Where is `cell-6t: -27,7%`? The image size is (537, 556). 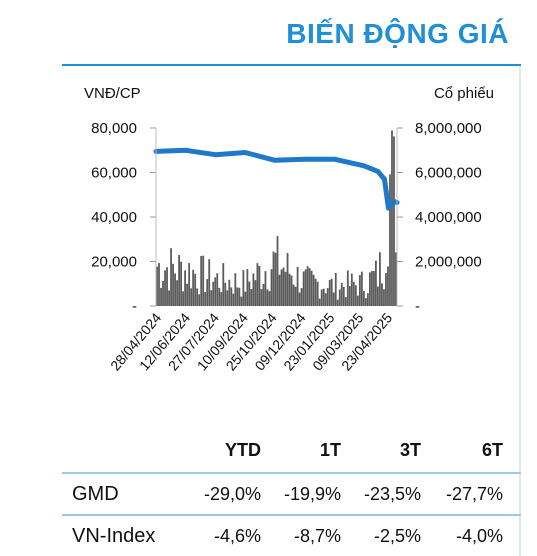
cell-6t: -27,7% is located at coordinates (474, 494).